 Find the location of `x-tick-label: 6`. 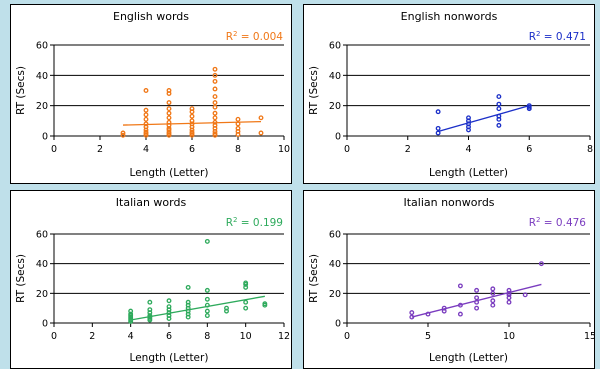

x-tick-label: 6 is located at coordinates (169, 336).